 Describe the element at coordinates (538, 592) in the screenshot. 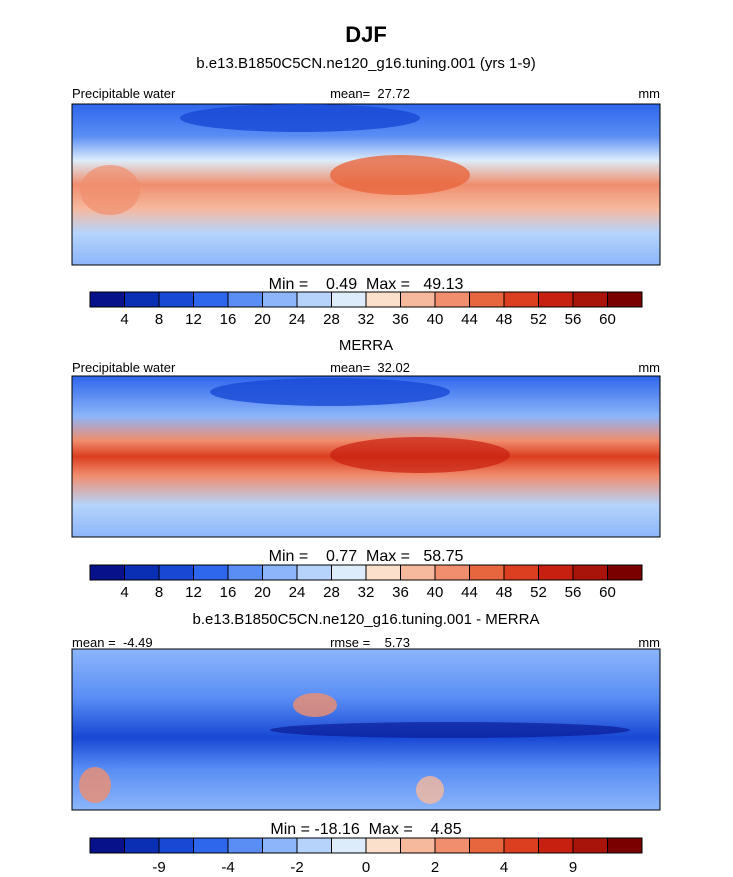

I see `colorbar-label: 52` at that location.